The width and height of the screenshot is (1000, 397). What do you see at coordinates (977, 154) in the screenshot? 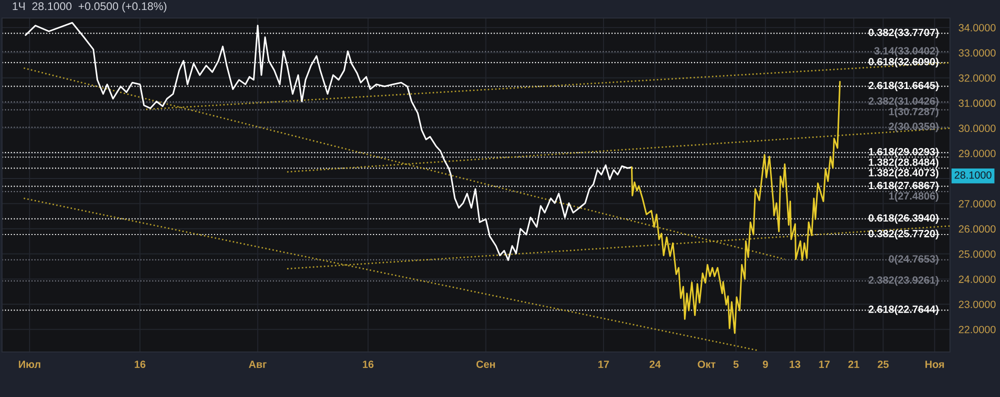
I see `y-tick-label: 29.0000` at bounding box center [977, 154].